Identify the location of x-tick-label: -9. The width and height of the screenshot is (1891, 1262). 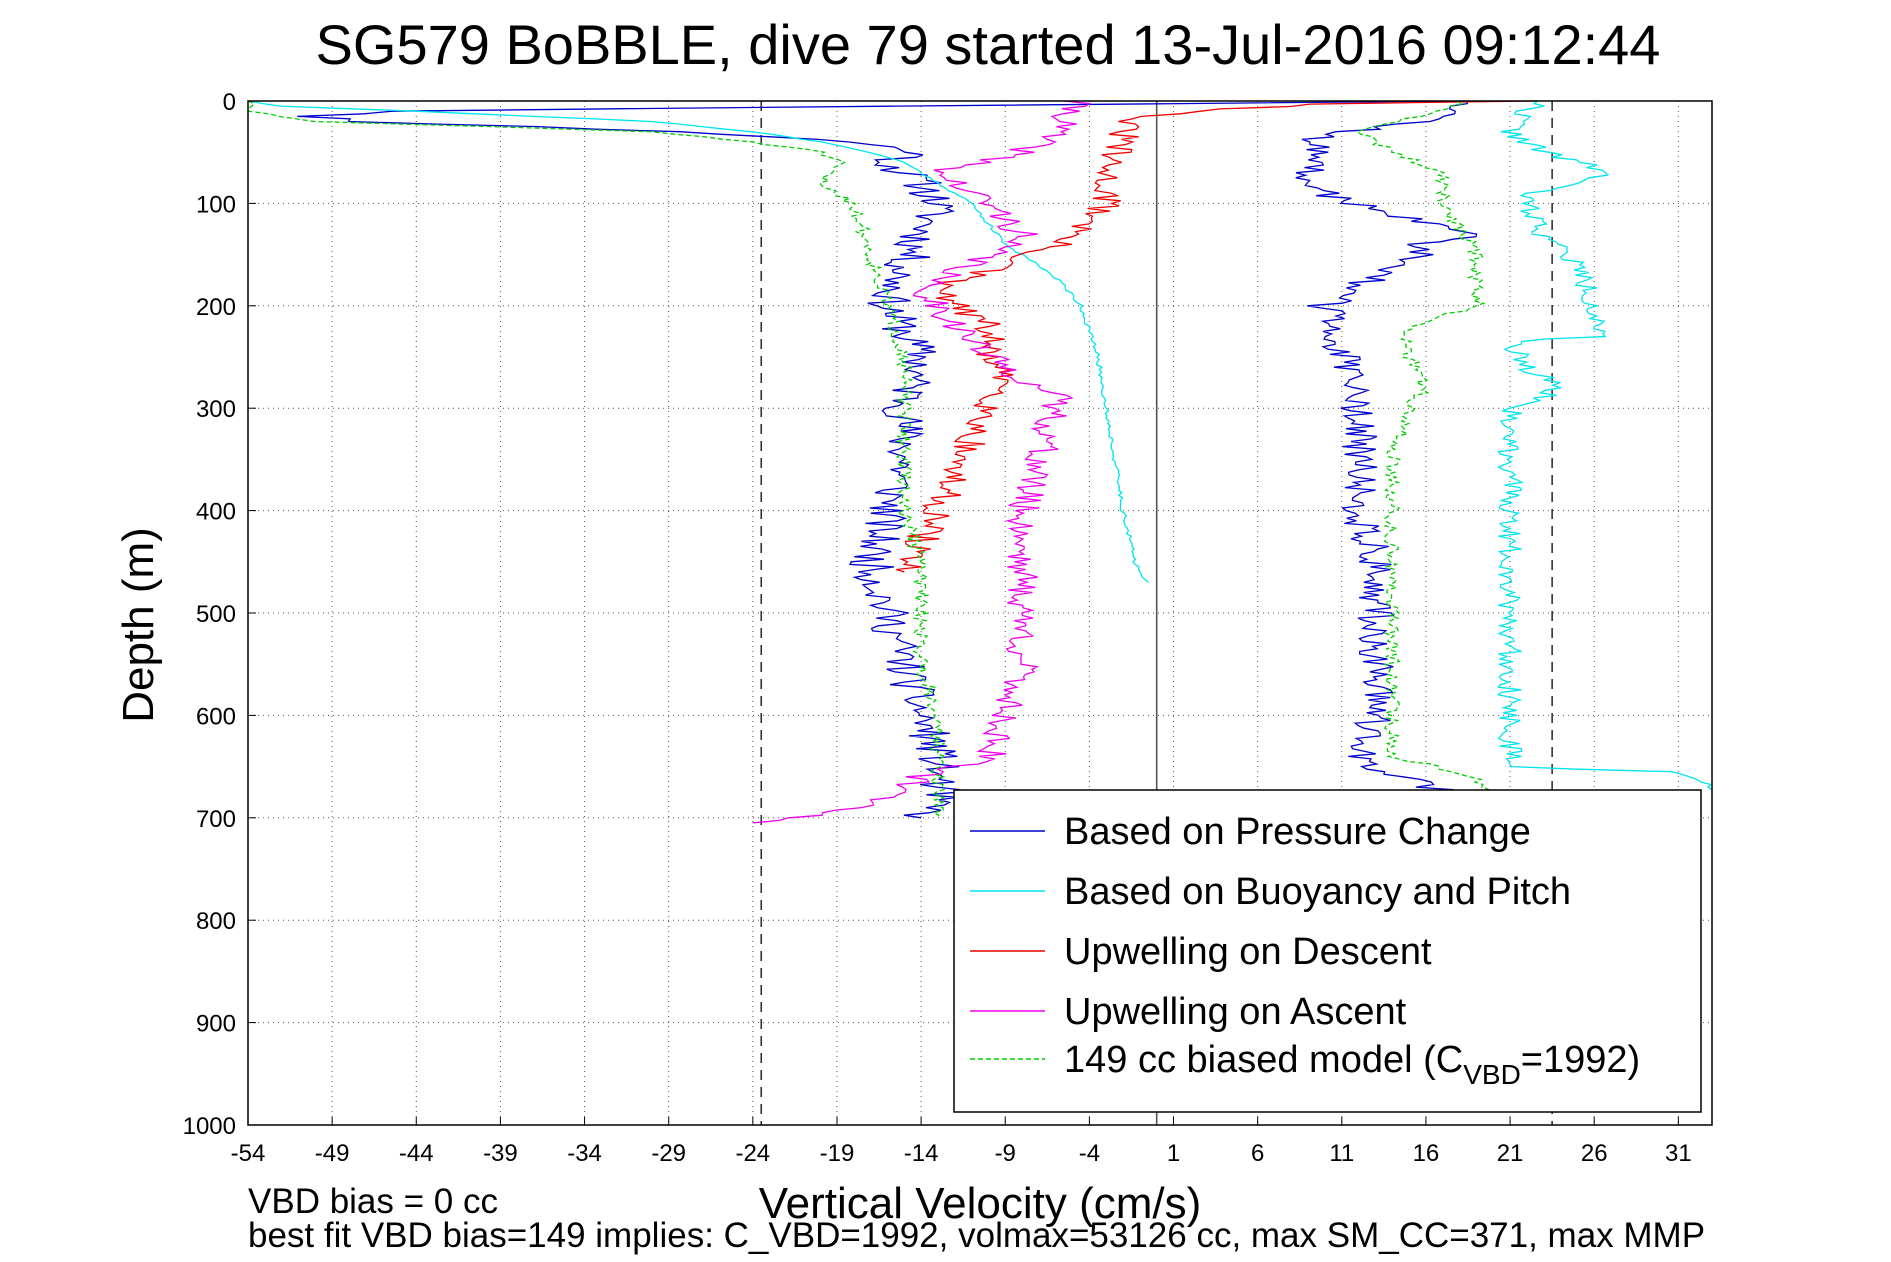
(1005, 1153).